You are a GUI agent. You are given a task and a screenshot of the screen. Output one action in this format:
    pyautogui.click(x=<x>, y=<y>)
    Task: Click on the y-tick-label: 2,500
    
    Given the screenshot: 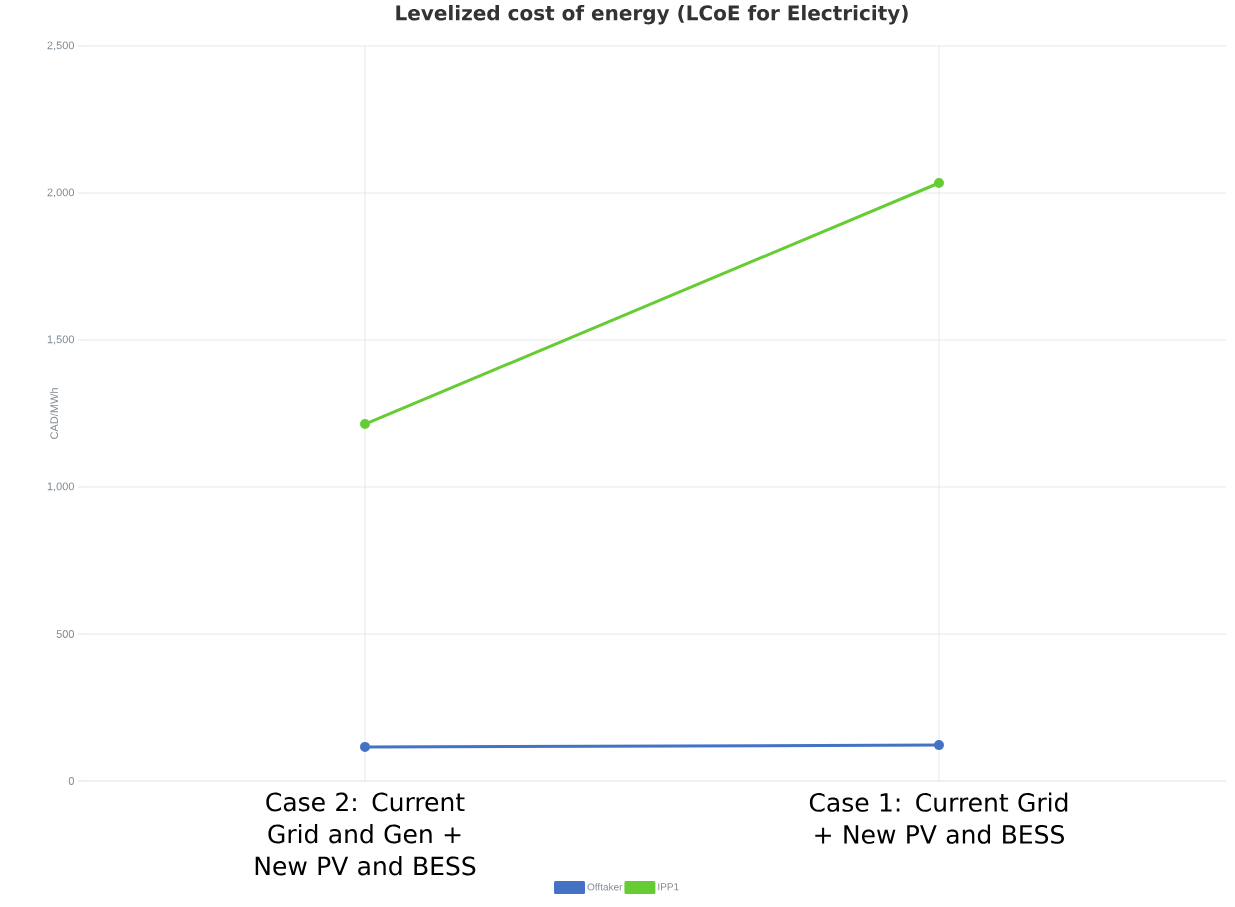 What is the action you would take?
    pyautogui.click(x=61, y=46)
    